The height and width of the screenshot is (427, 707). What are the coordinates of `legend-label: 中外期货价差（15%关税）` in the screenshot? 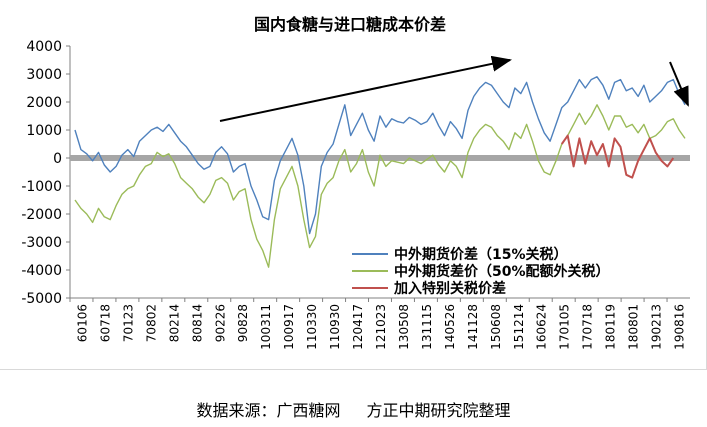 It's located at (481, 254).